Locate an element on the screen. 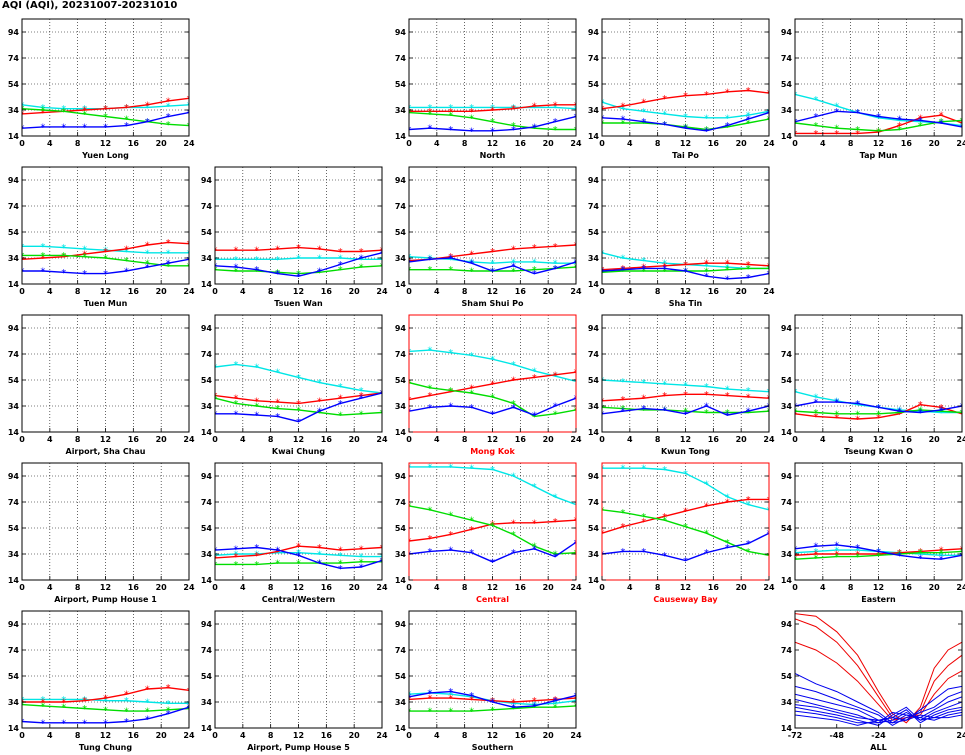 The height and width of the screenshot is (755, 965). station-label: Tsuen Wan is located at coordinates (298, 303).